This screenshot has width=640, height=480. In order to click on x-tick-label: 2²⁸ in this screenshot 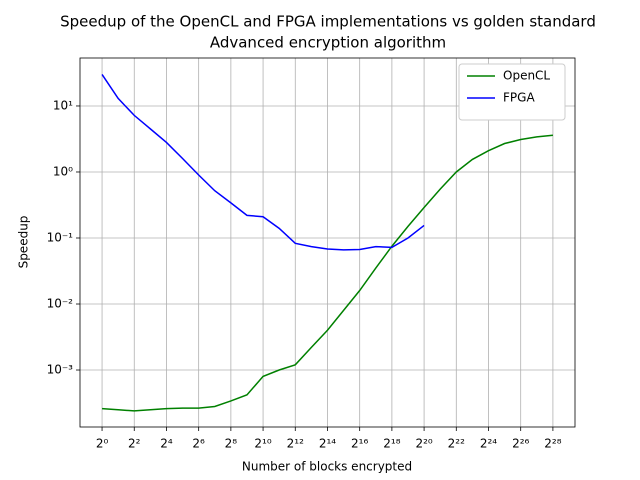, I will do `click(552, 444)`.